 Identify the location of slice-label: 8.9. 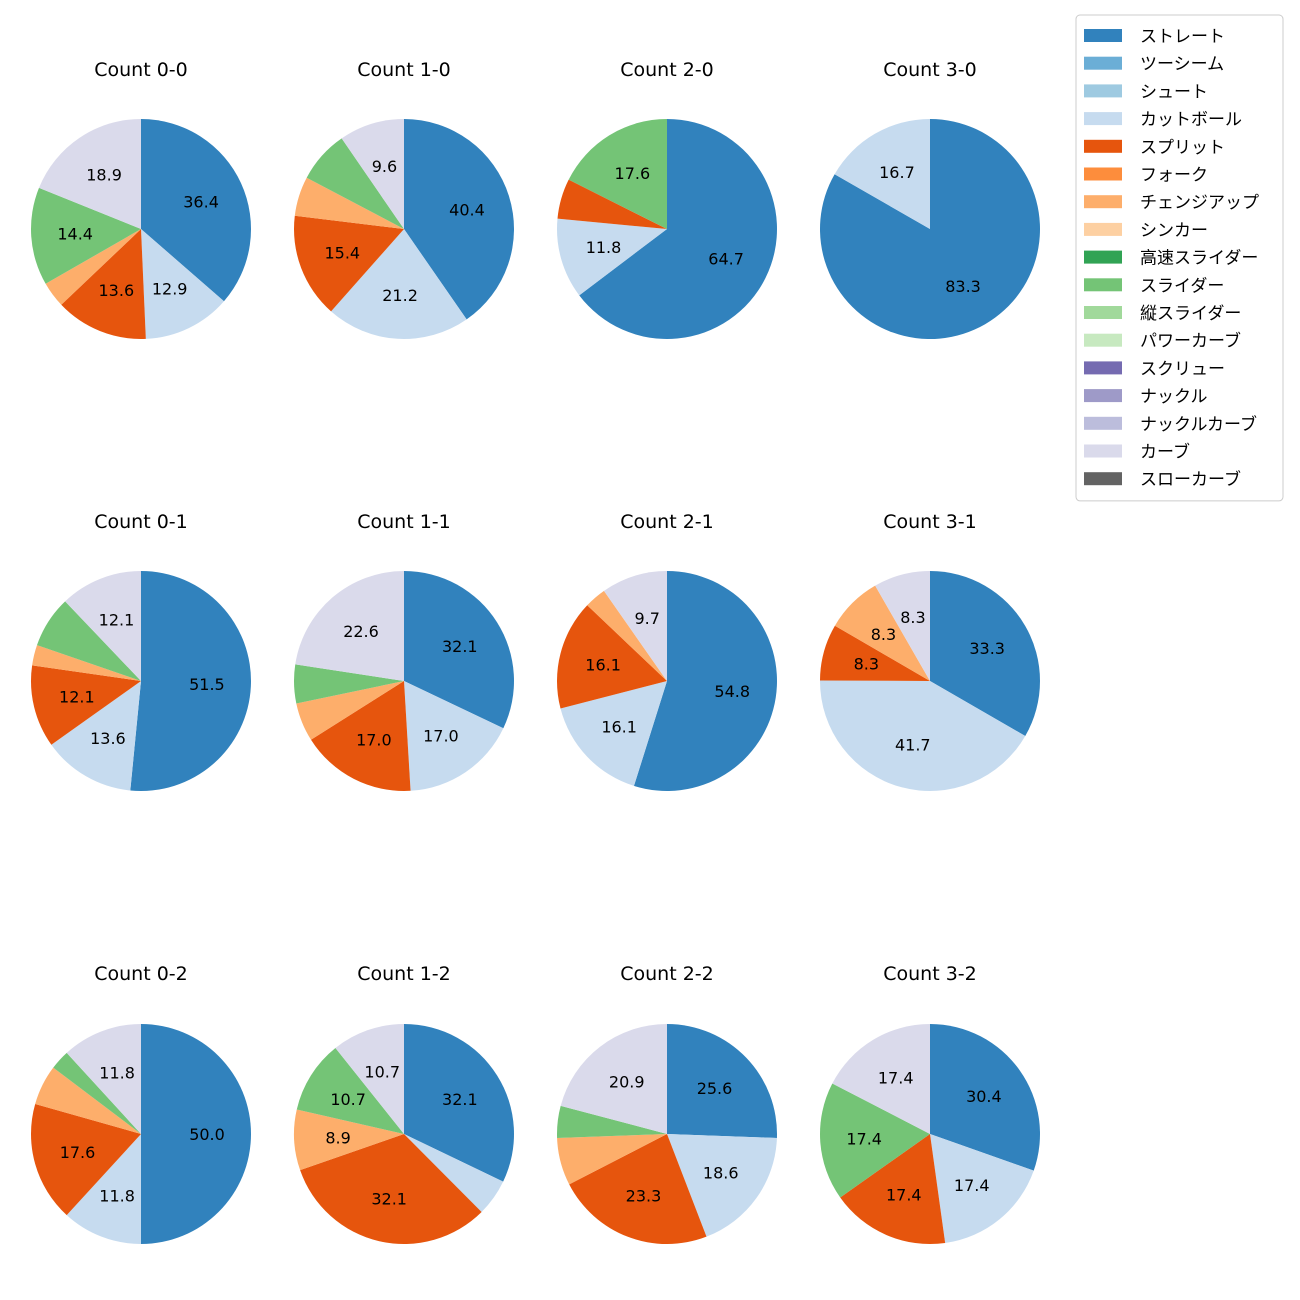
(337, 1138).